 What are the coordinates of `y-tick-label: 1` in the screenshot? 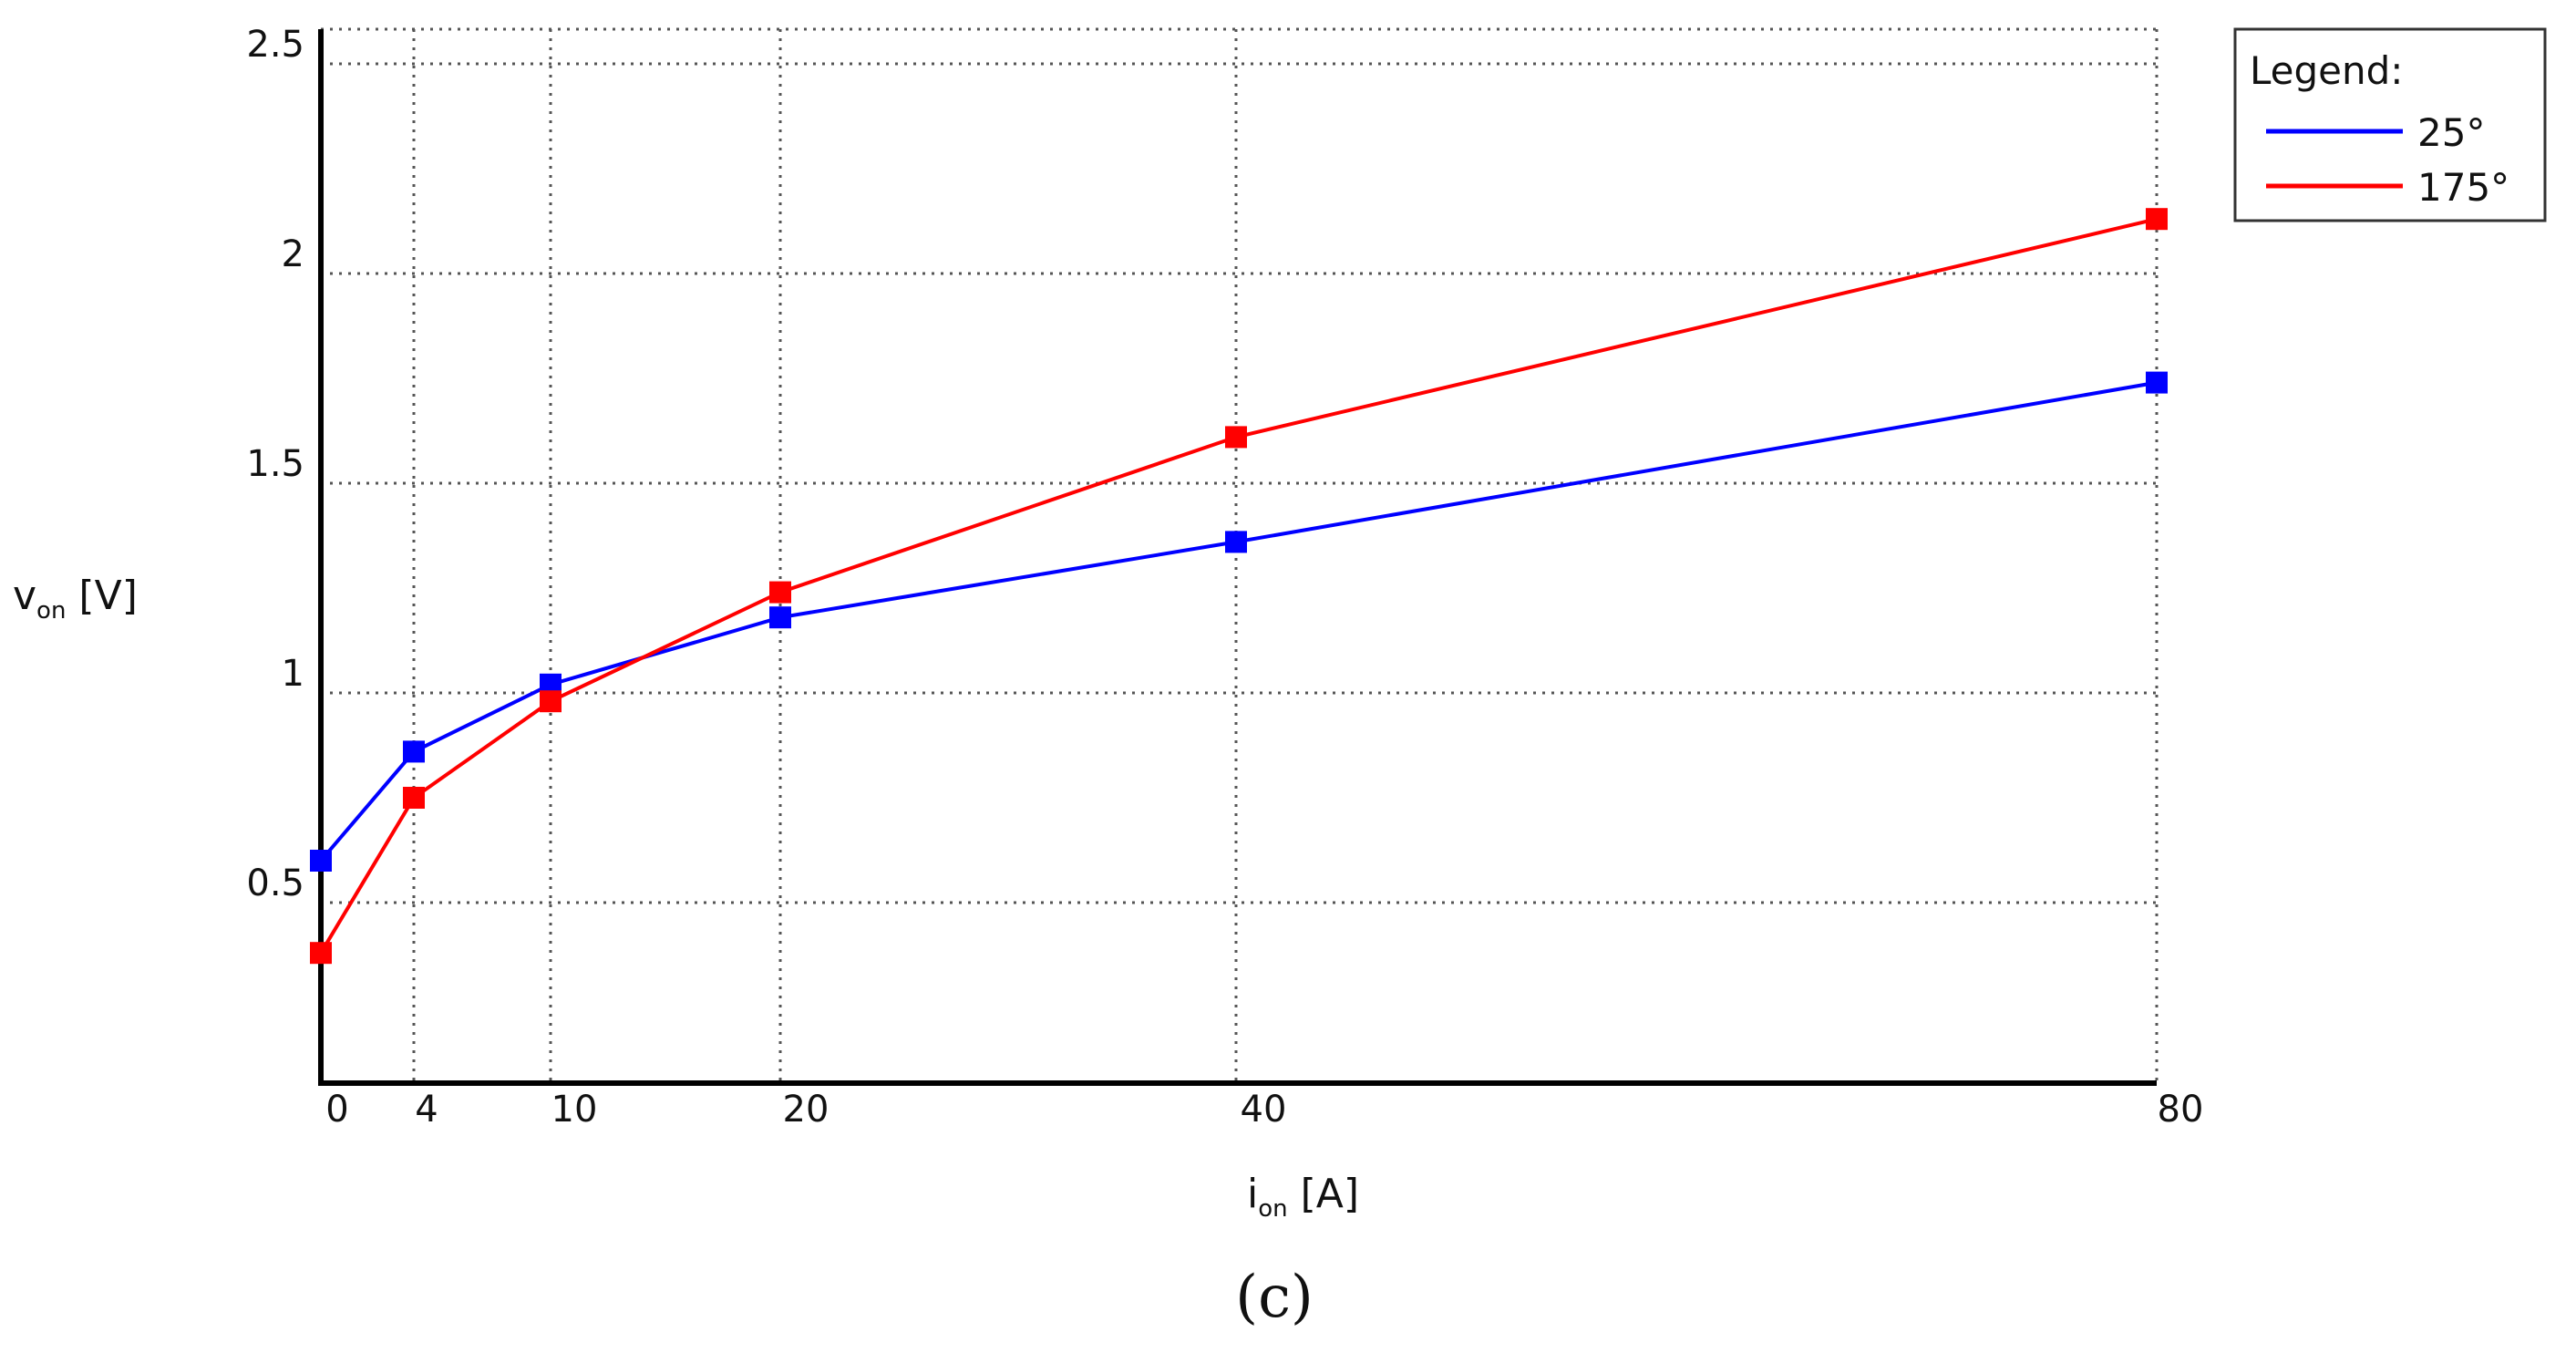 It's located at (293, 674).